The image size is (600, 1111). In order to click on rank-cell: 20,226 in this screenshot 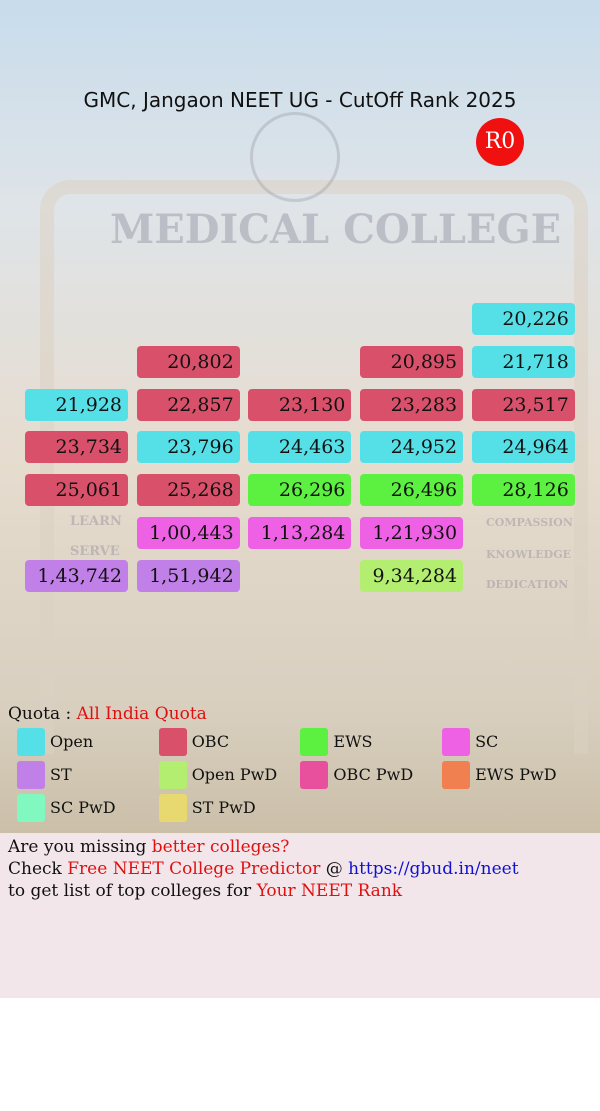, I will do `click(523, 319)`.